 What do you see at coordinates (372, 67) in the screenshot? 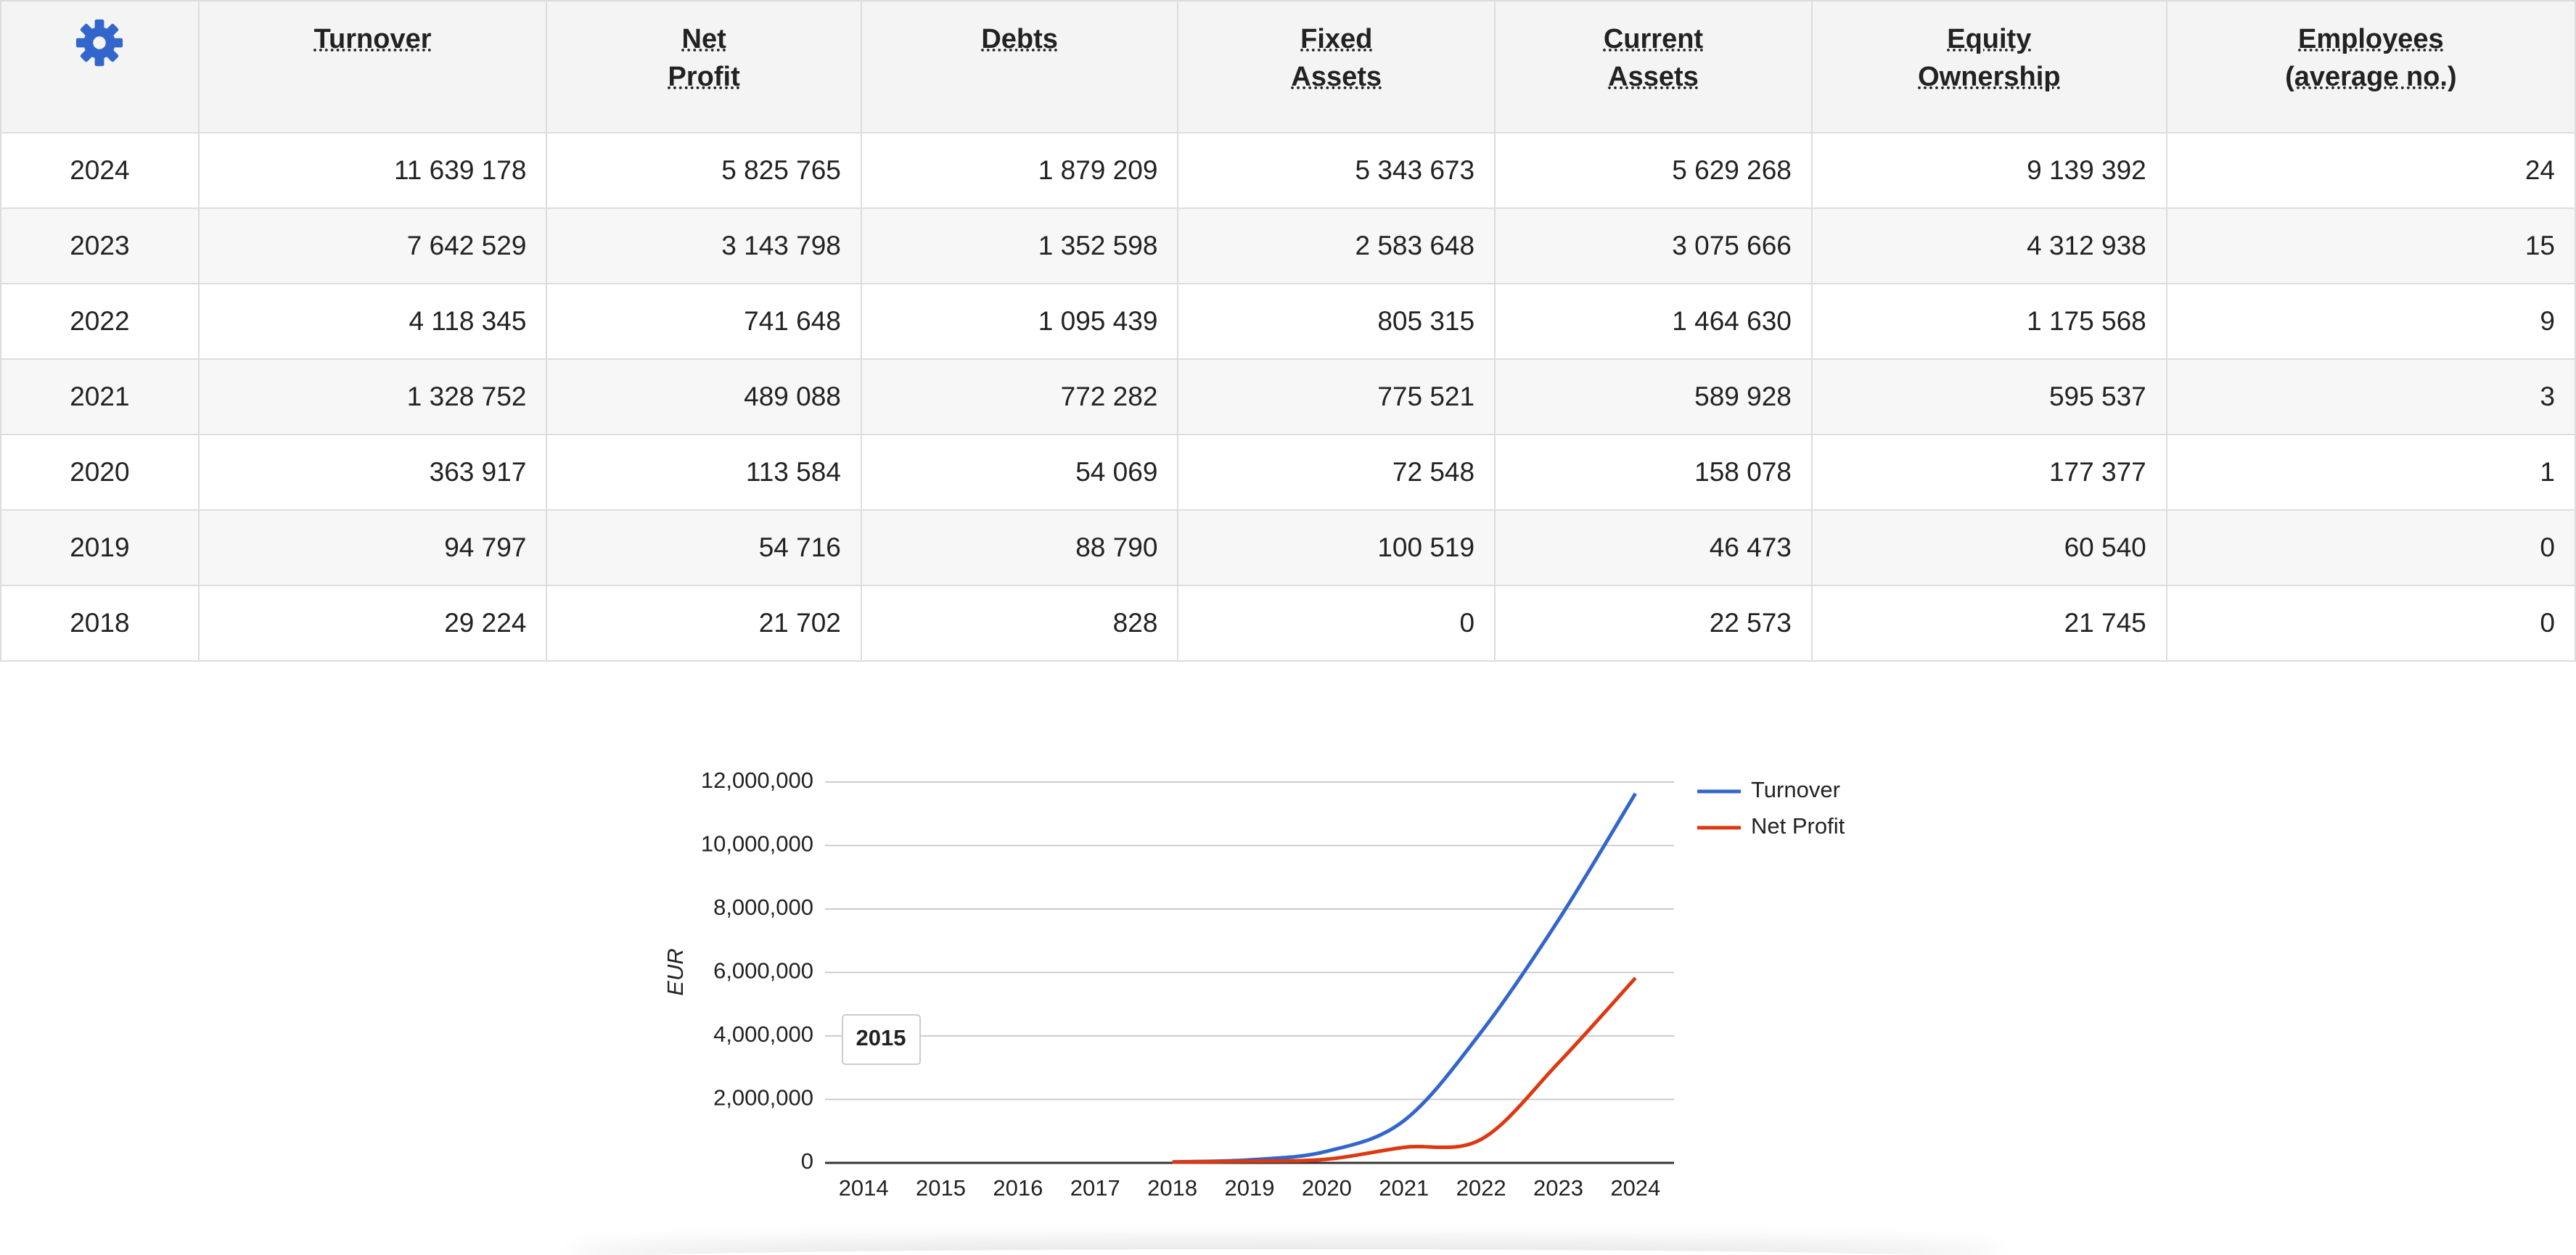
I see `header-cell: Turnover` at bounding box center [372, 67].